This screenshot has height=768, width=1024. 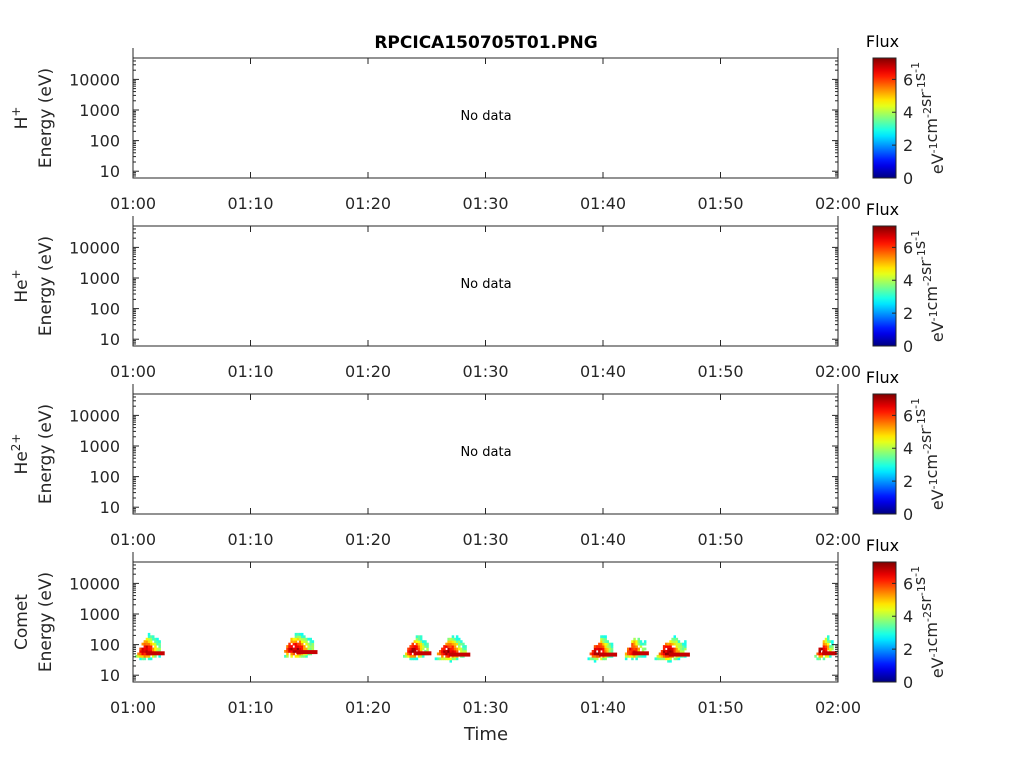 I want to click on colorbar-tick-label: 0, so click(x=908, y=346).